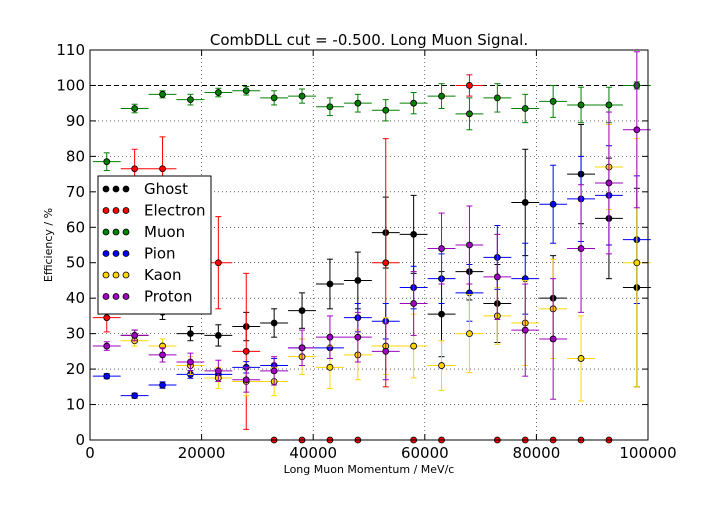 The height and width of the screenshot is (508, 720). What do you see at coordinates (75, 369) in the screenshot?
I see `y-tick-label: 20` at bounding box center [75, 369].